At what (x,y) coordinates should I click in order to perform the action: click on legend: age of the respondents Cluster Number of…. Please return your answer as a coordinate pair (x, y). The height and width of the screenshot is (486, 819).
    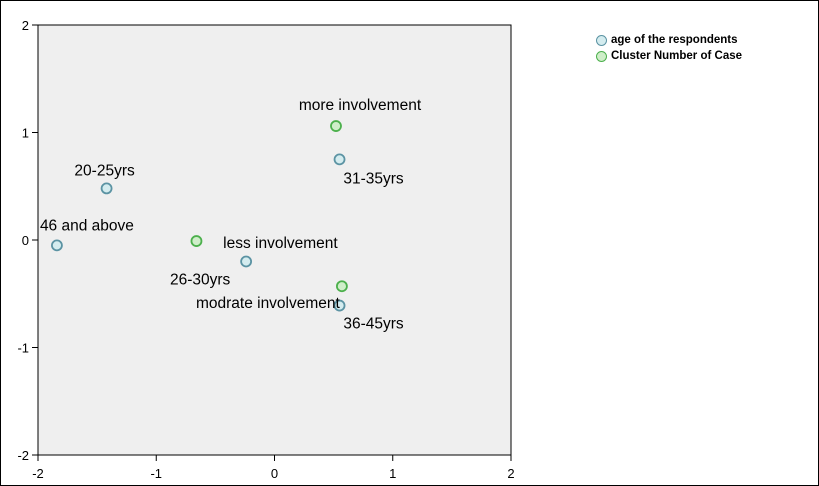
    Looking at the image, I should click on (669, 48).